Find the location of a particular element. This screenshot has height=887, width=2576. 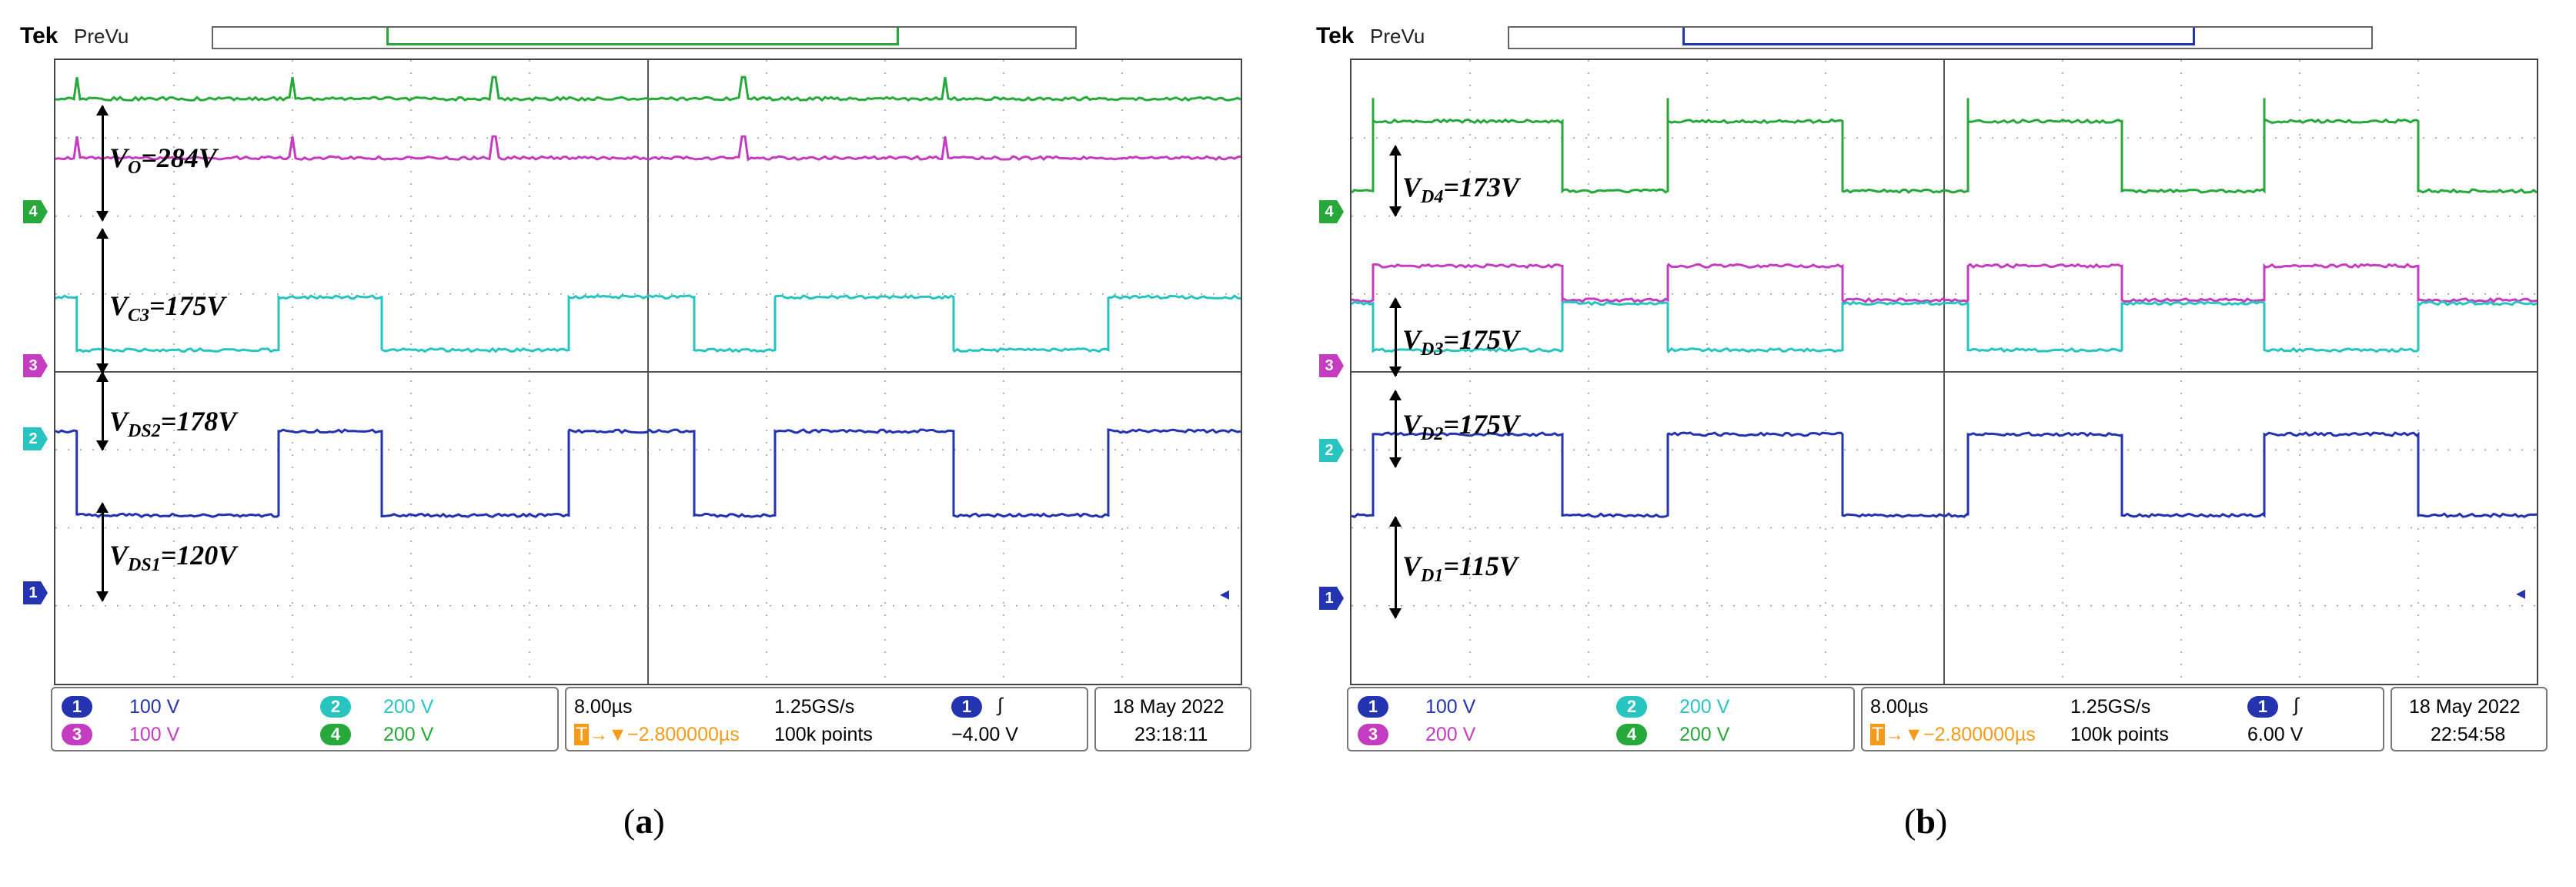

vd2-measure-arrow is located at coordinates (1396, 429).